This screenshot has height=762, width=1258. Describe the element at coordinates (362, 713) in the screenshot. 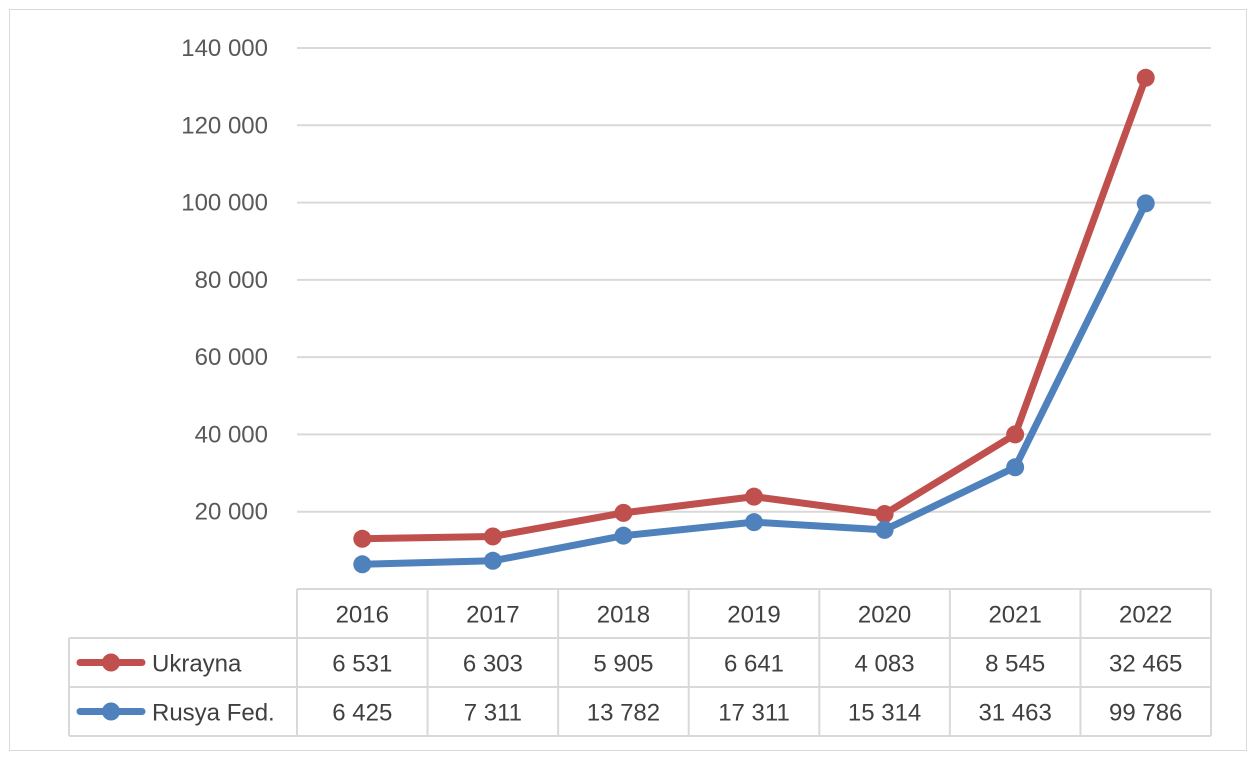

I see `table-cell: 6 425` at that location.